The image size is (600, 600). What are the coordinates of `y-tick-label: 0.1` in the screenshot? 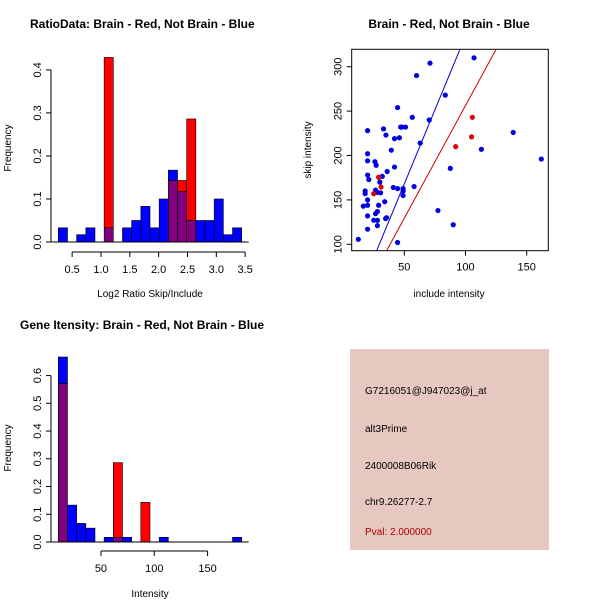 It's located at (38, 514).